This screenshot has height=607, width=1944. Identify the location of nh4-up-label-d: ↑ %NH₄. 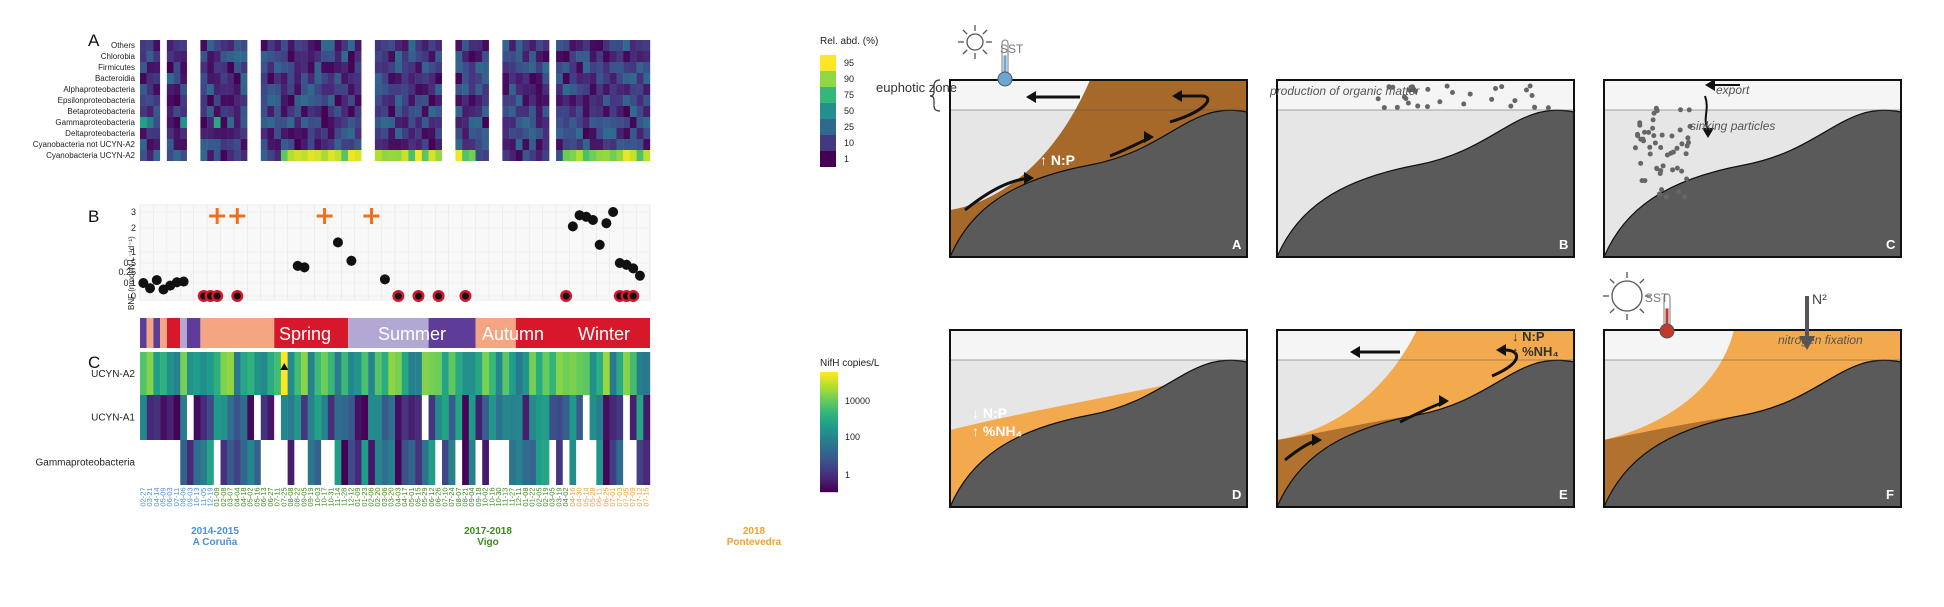
(997, 431).